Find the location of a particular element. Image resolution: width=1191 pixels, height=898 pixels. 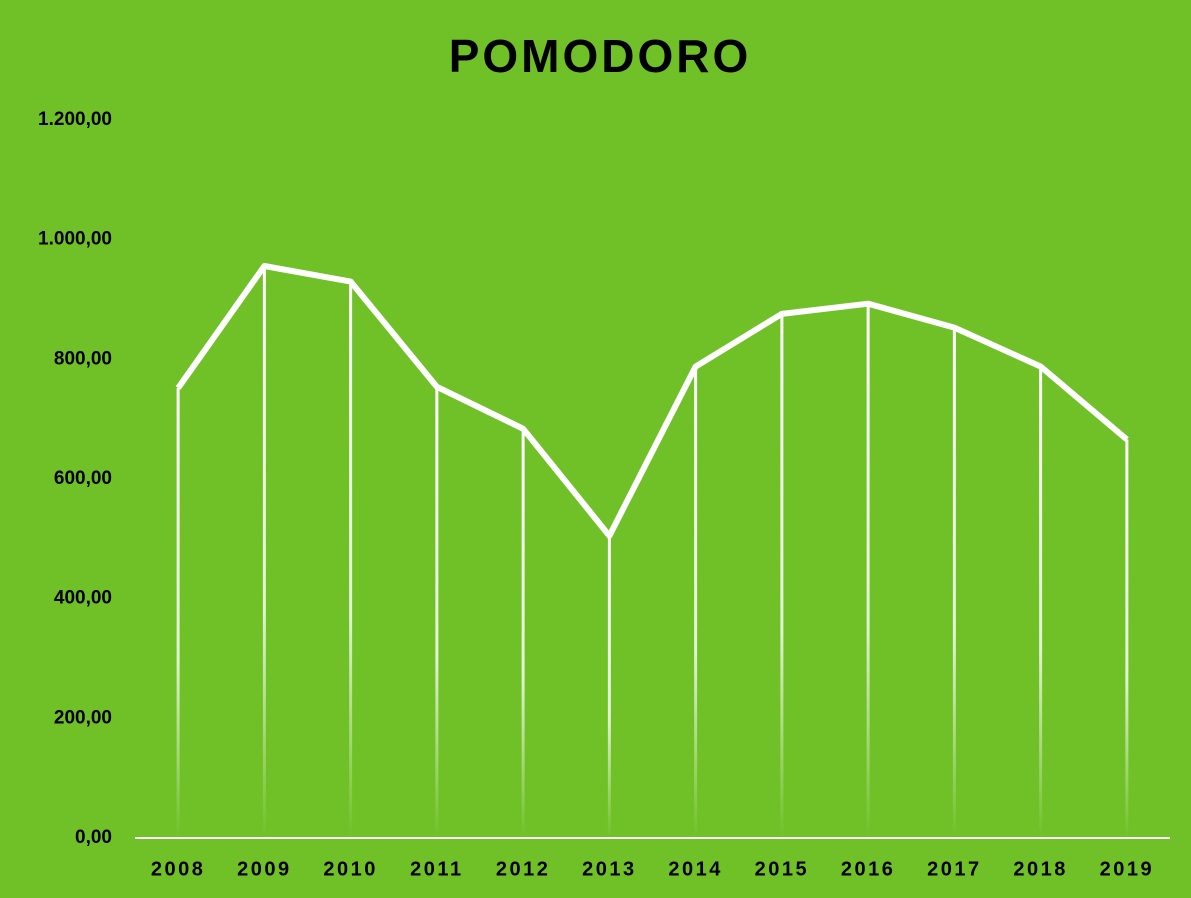

x-tick-label: 2019 is located at coordinates (1127, 869).